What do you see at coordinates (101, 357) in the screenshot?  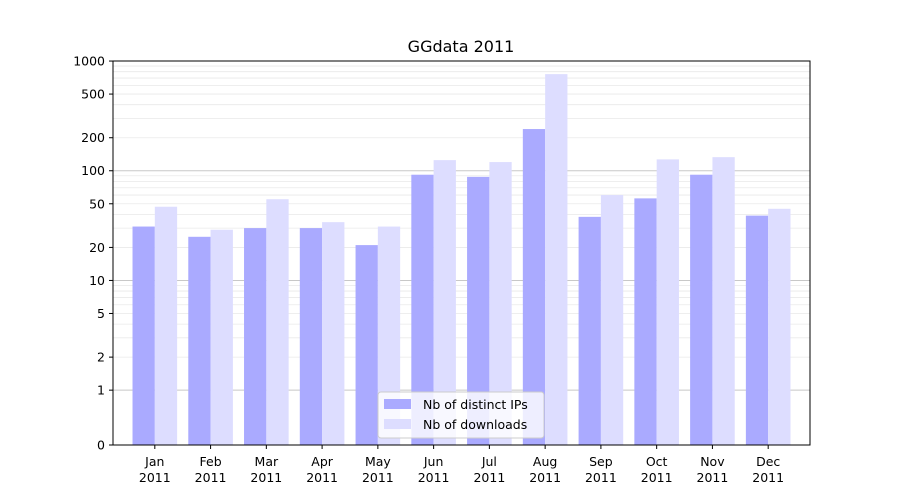 I see `y-tick-label: 2` at bounding box center [101, 357].